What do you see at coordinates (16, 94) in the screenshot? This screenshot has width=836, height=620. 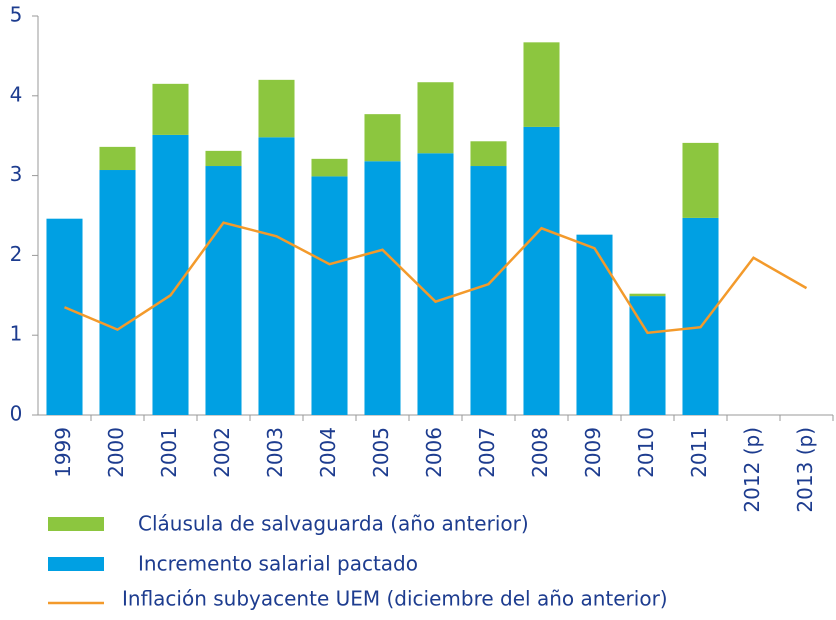 I see `y-tick-label: 4` at bounding box center [16, 94].